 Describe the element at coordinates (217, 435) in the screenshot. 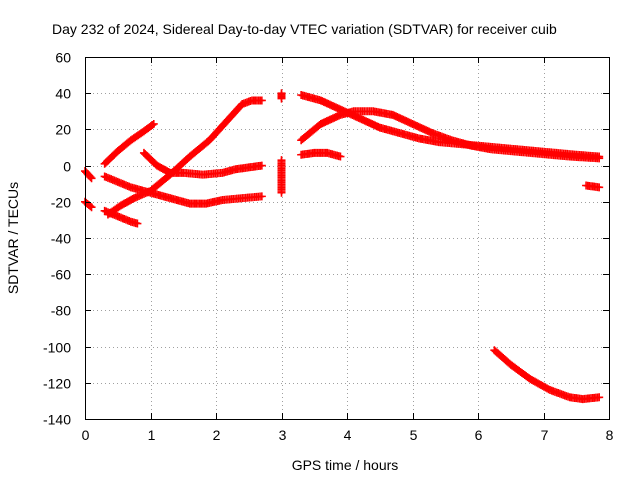

I see `x-tick-label: 2` at that location.